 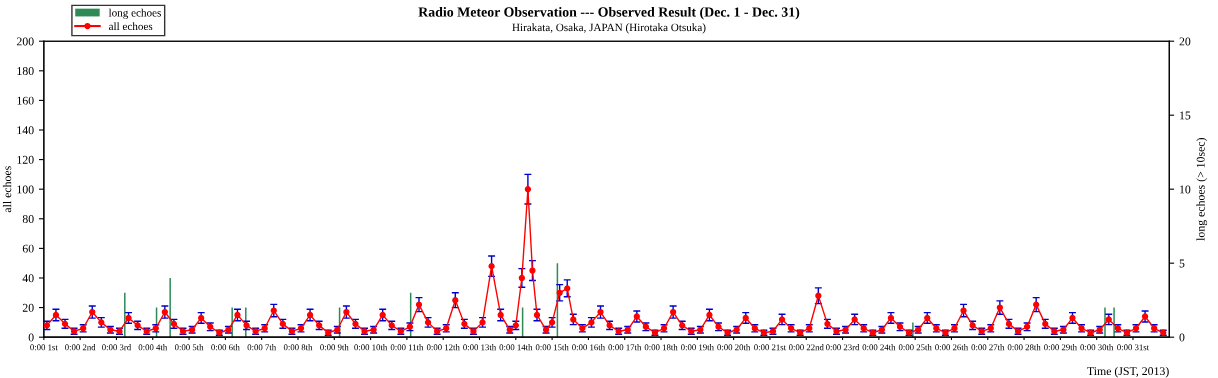 What do you see at coordinates (988, 347) in the screenshot?
I see `x-tick-label: 0:00 27th` at bounding box center [988, 347].